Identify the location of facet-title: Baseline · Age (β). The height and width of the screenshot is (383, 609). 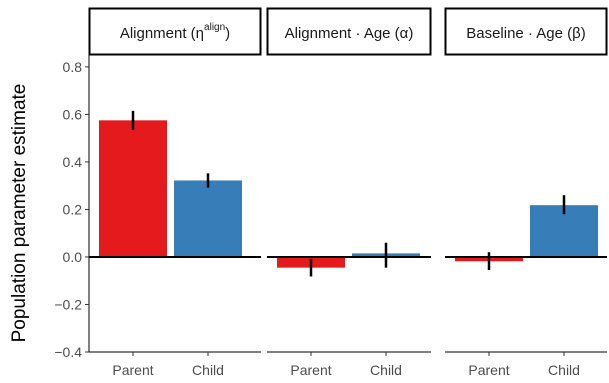
(526, 33).